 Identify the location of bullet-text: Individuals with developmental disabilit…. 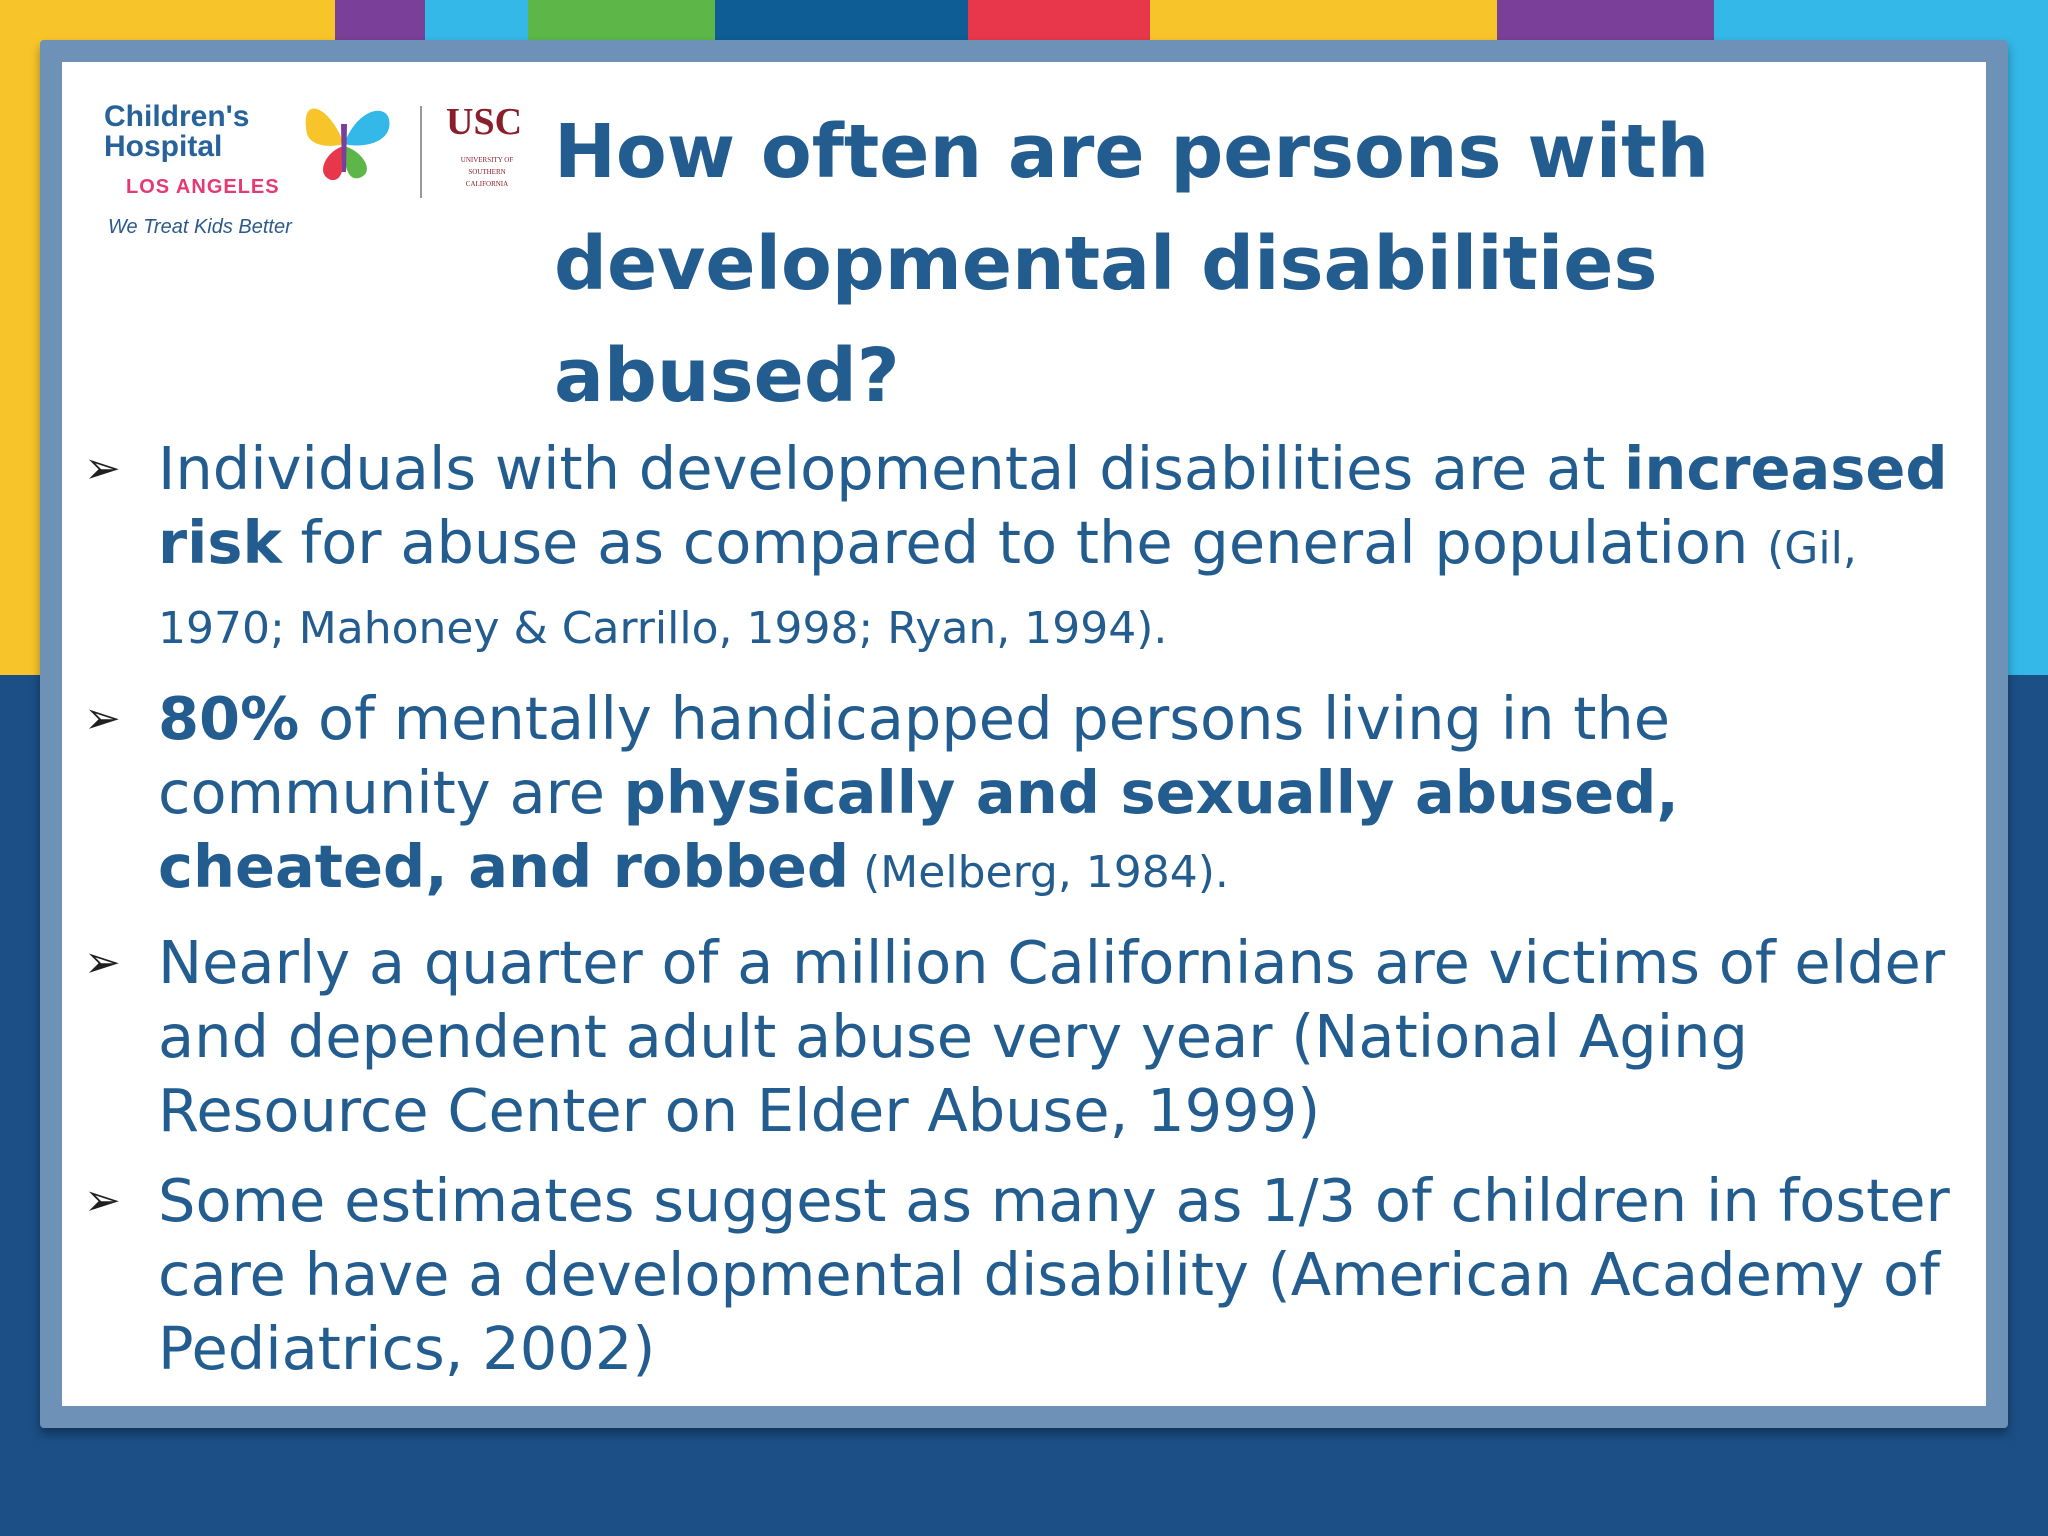
(891, 468).